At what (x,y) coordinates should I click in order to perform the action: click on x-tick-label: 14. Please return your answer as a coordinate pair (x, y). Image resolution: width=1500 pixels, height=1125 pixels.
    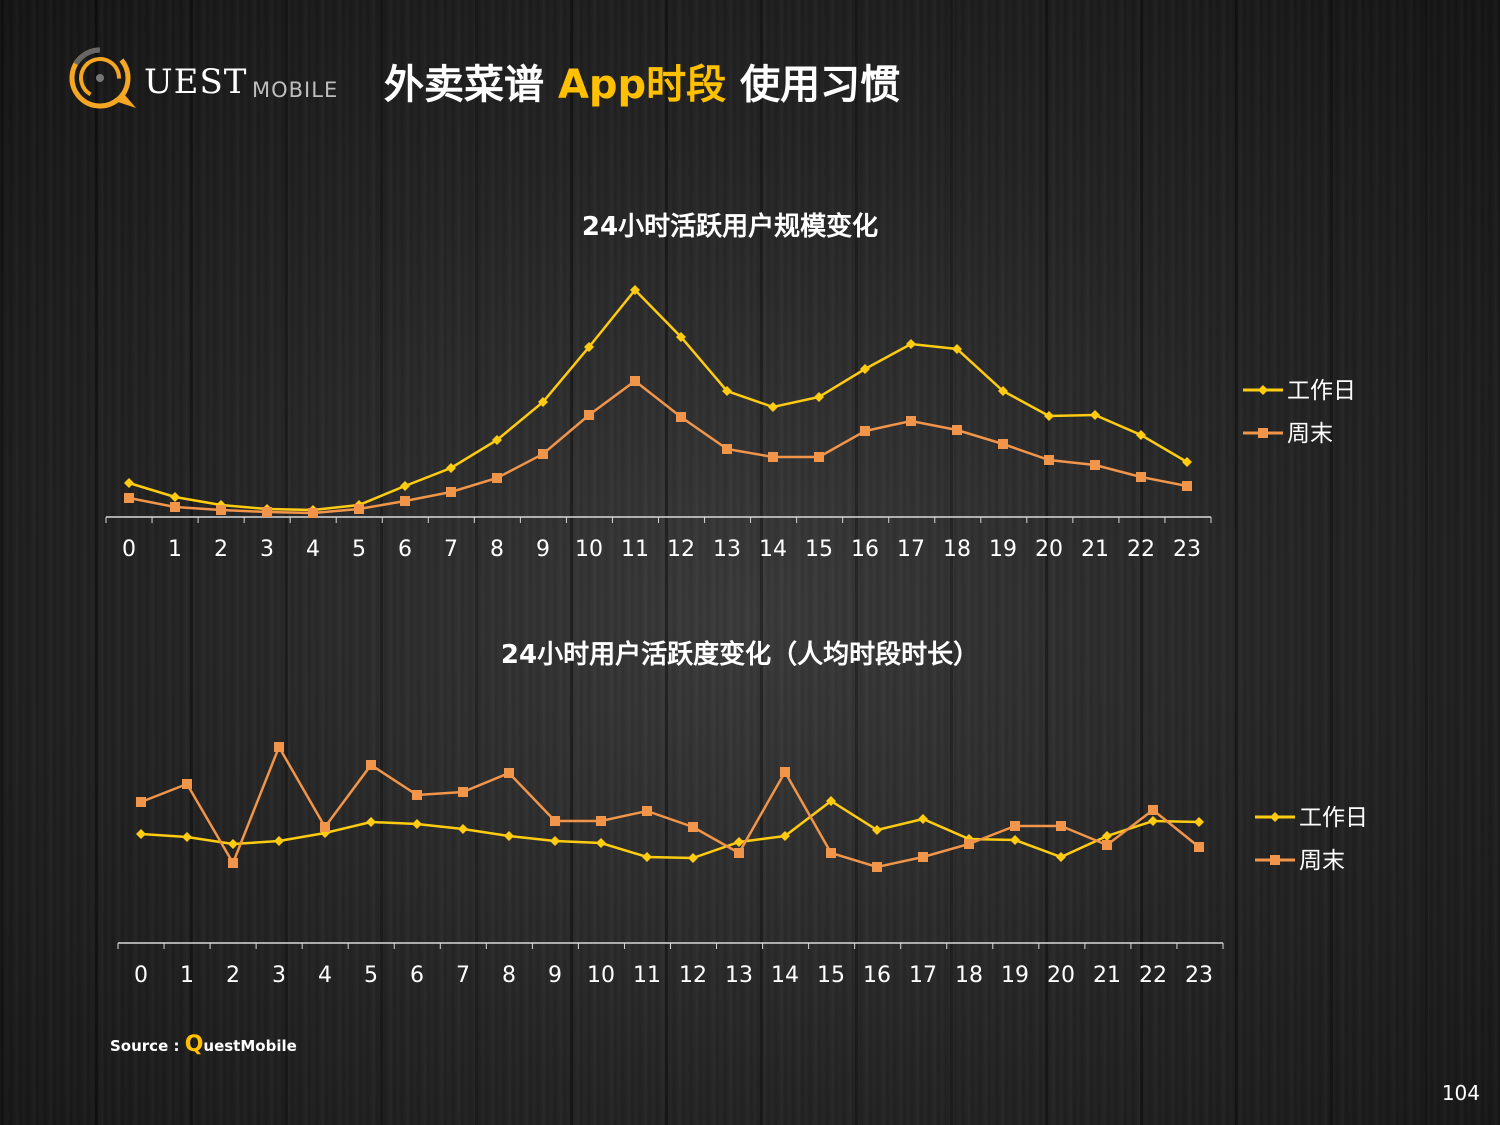
    Looking at the image, I should click on (785, 975).